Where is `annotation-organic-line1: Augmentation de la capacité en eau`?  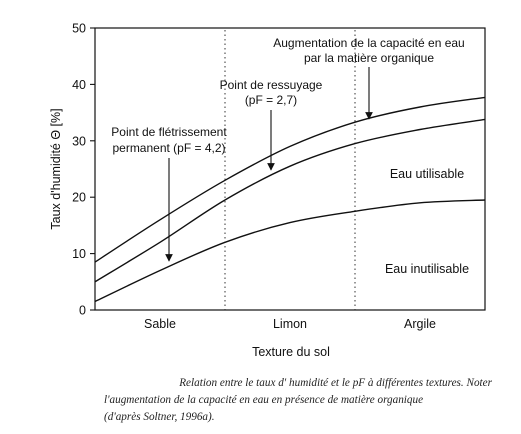 annotation-organic-line1: Augmentation de la capacité en eau is located at coordinates (368, 43).